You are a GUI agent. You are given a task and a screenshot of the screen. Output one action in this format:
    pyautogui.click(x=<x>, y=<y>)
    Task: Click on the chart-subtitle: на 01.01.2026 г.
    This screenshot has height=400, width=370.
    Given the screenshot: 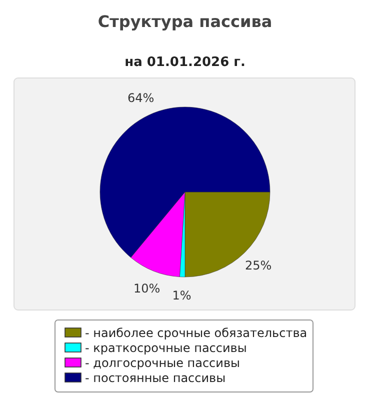 What is the action you would take?
    pyautogui.click(x=185, y=62)
    